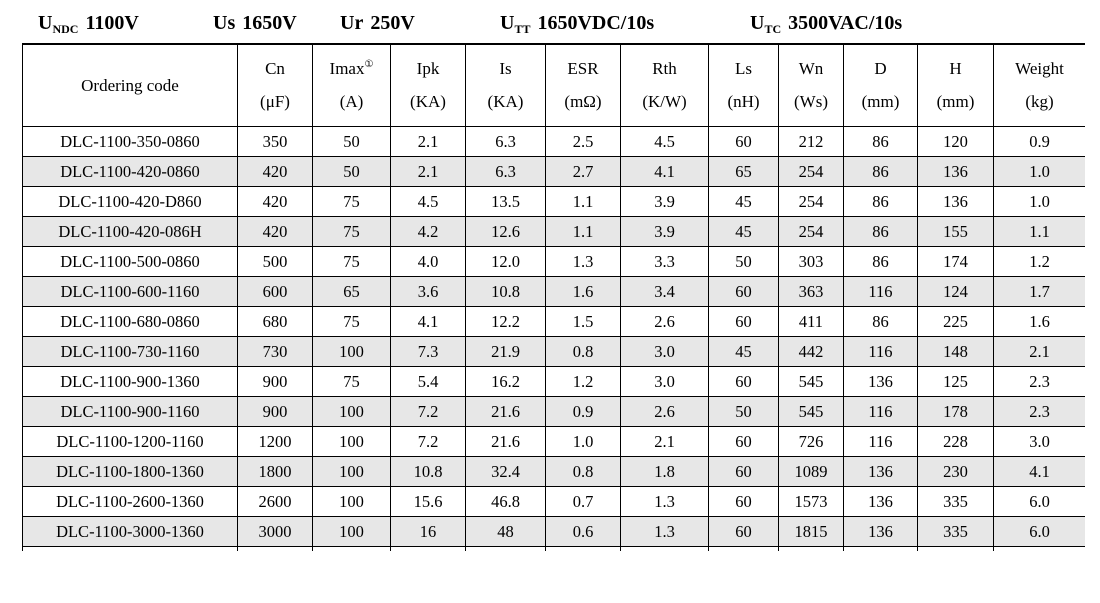  What do you see at coordinates (664, 472) in the screenshot?
I see `value-cell-rth: 1.8` at bounding box center [664, 472].